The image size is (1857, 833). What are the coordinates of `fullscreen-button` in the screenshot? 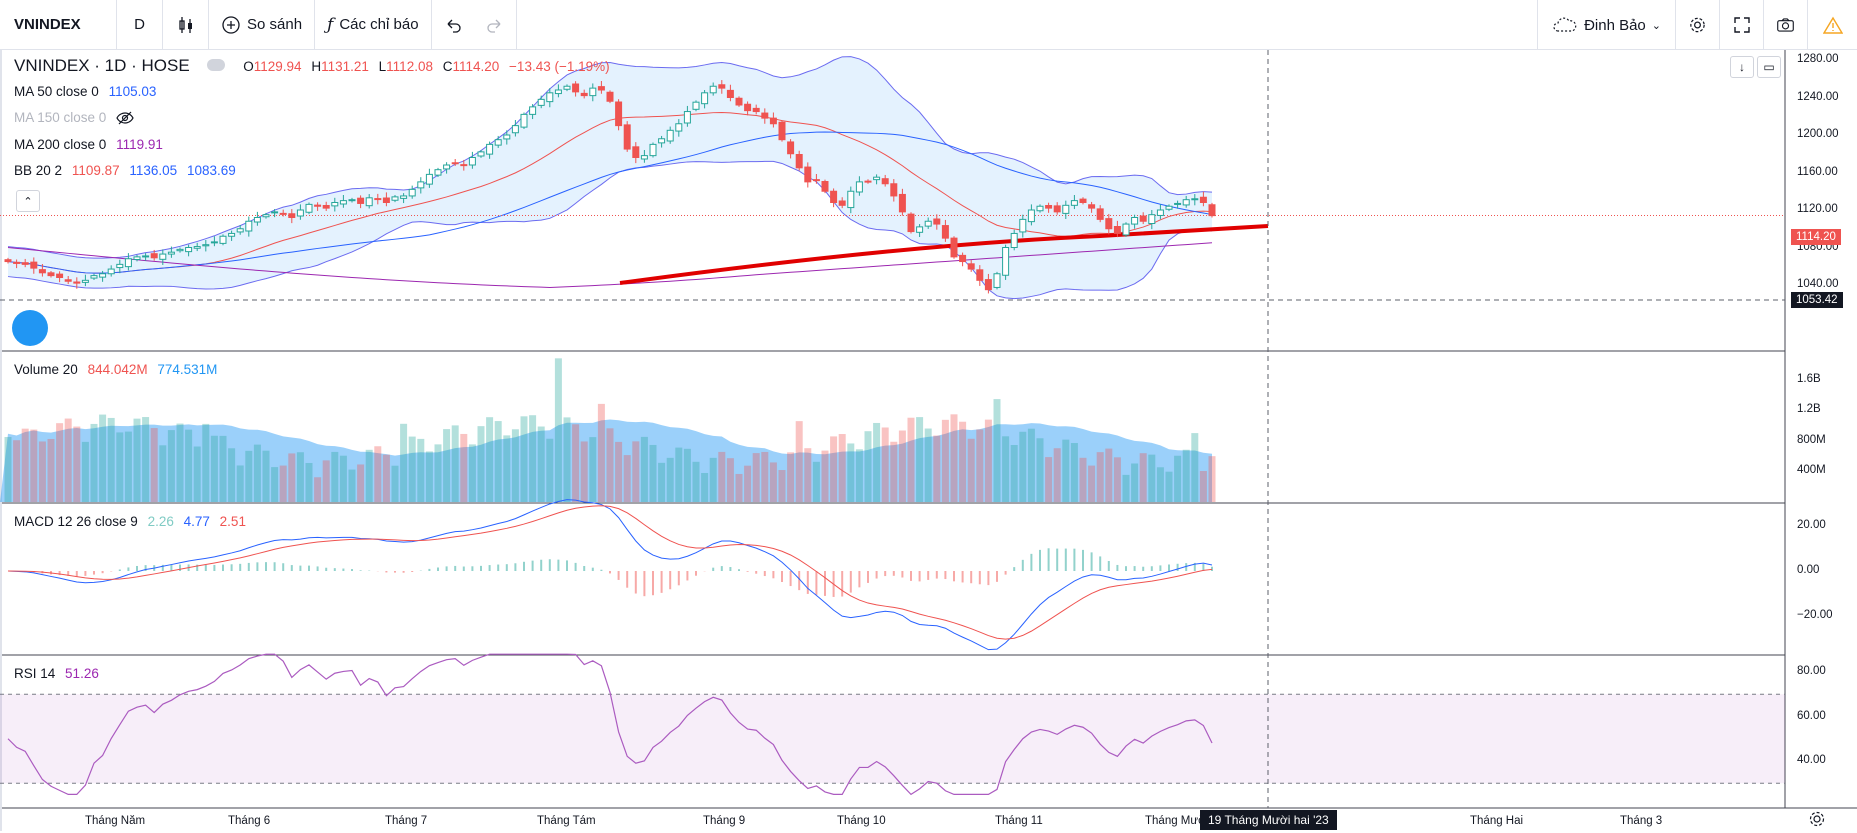 It's located at (1741, 25).